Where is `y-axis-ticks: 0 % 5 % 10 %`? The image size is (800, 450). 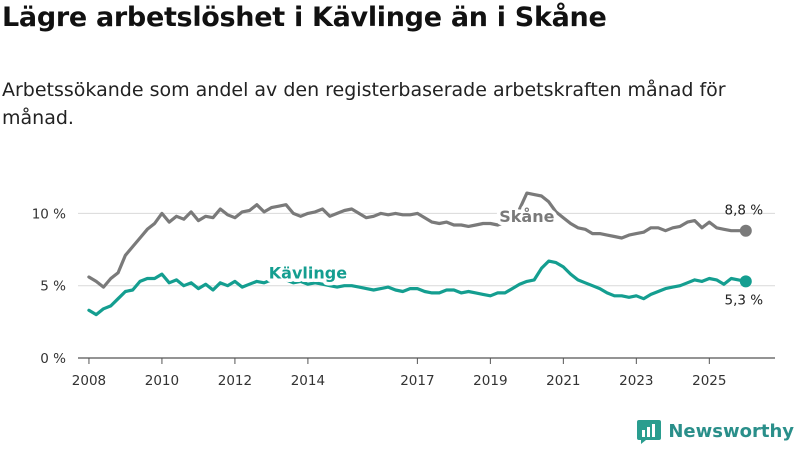
y-axis-ticks: 0 % 5 % 10 % is located at coordinates (49, 286).